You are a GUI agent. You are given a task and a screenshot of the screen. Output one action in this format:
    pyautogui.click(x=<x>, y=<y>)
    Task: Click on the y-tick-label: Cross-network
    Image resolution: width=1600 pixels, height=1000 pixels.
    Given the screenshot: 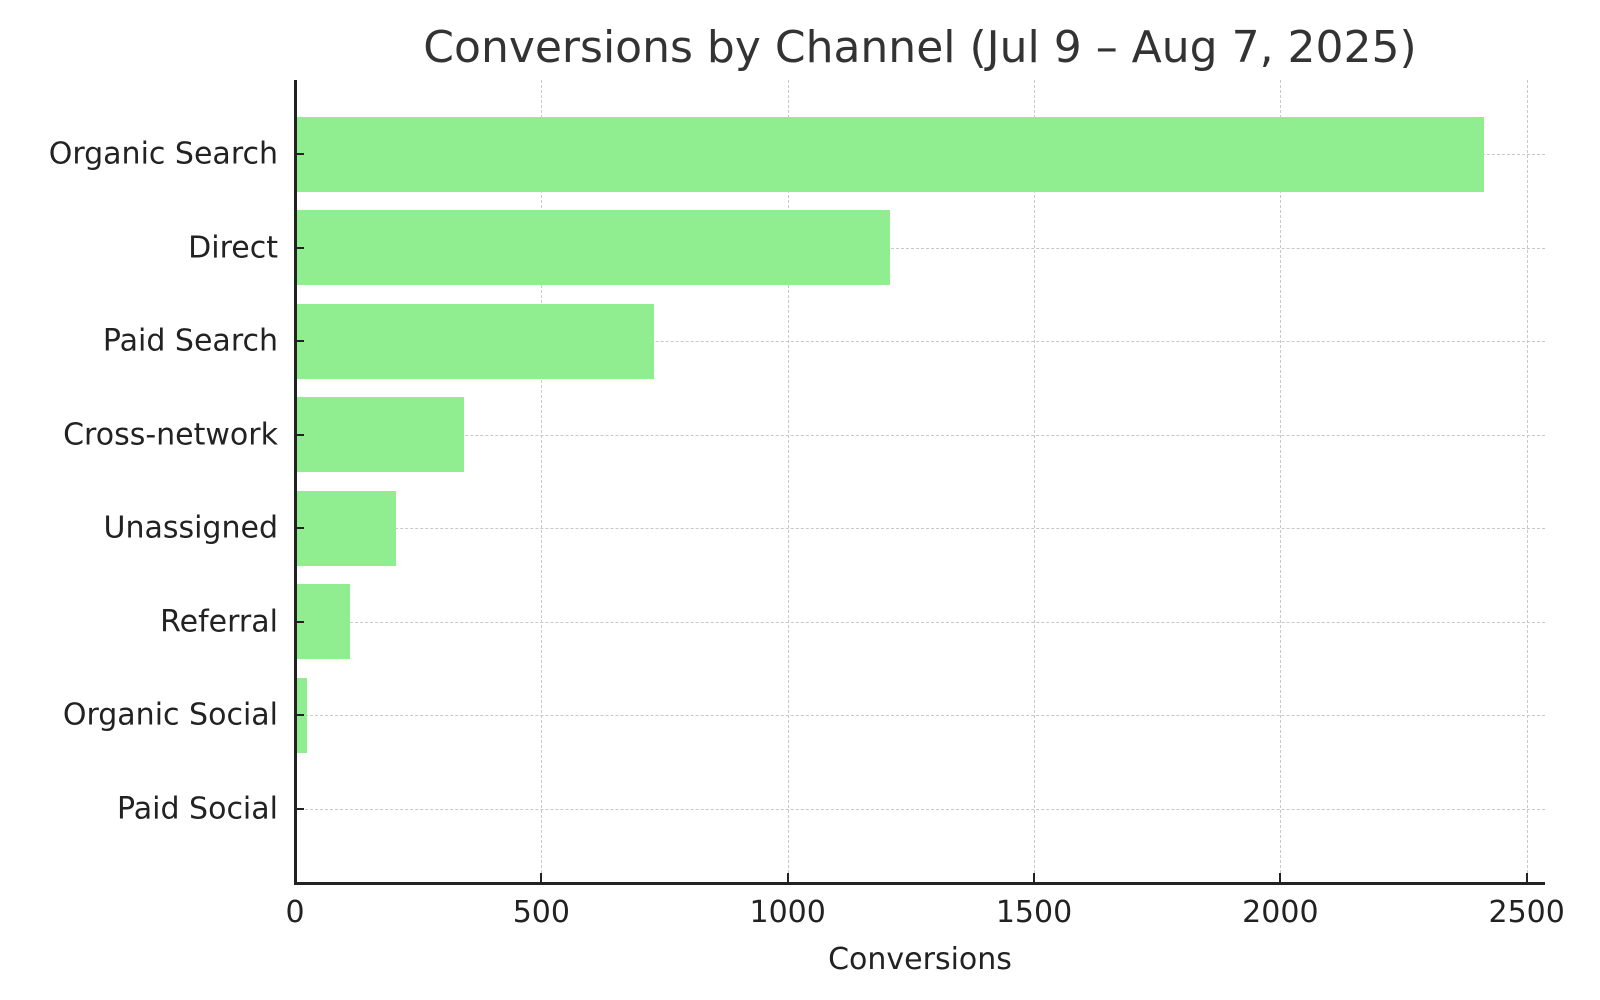 What is the action you would take?
    pyautogui.click(x=170, y=435)
    